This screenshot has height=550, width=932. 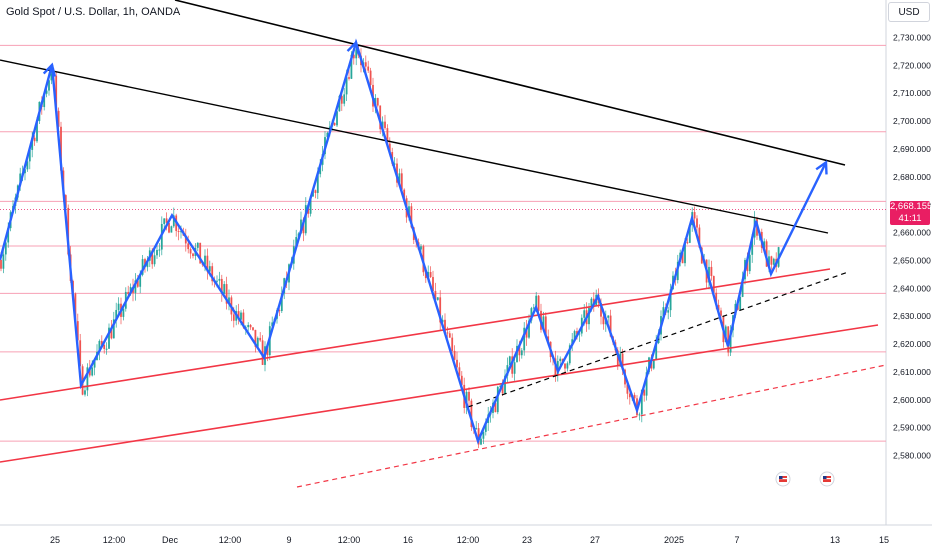 What do you see at coordinates (912, 38) in the screenshot?
I see `y-tick-label: 2,730.000` at bounding box center [912, 38].